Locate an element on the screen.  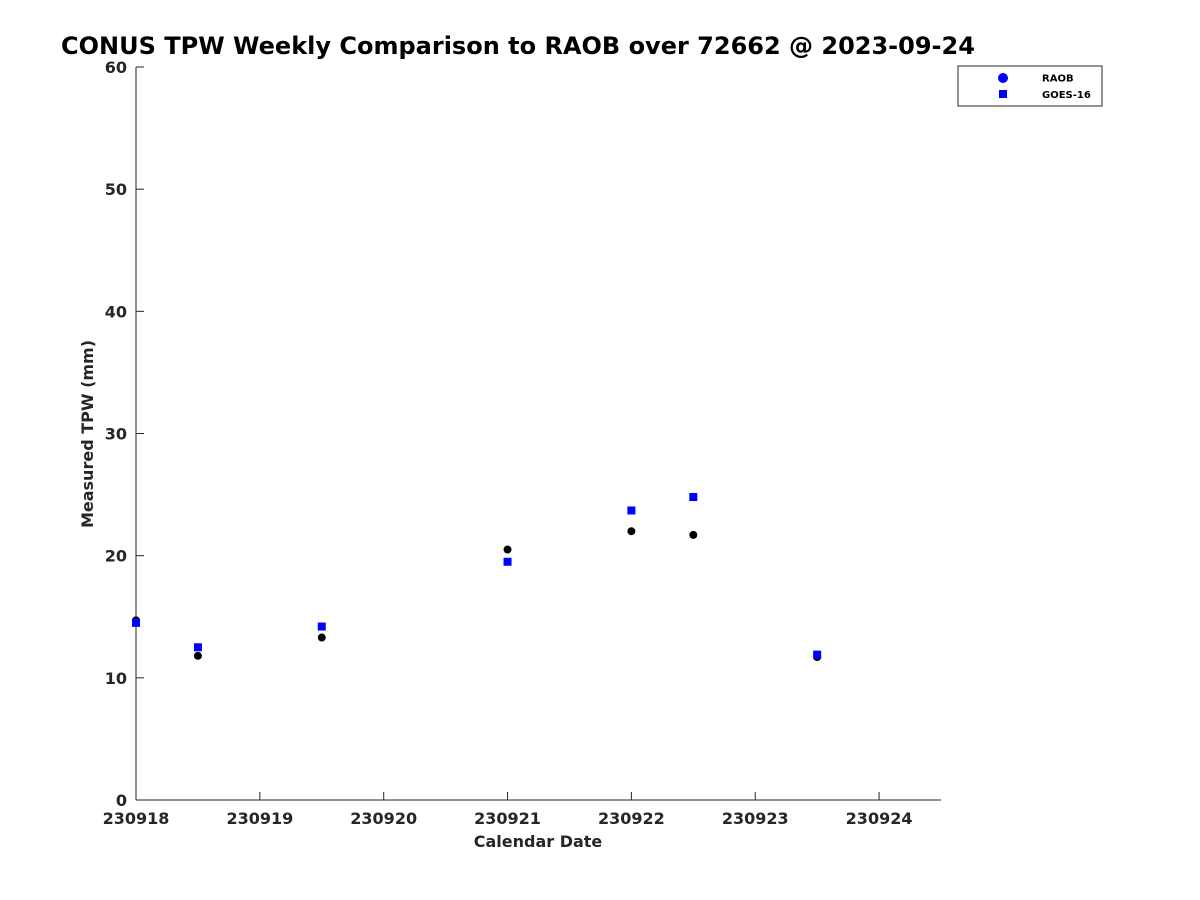
y-tick-label: 10 is located at coordinates (116, 678).